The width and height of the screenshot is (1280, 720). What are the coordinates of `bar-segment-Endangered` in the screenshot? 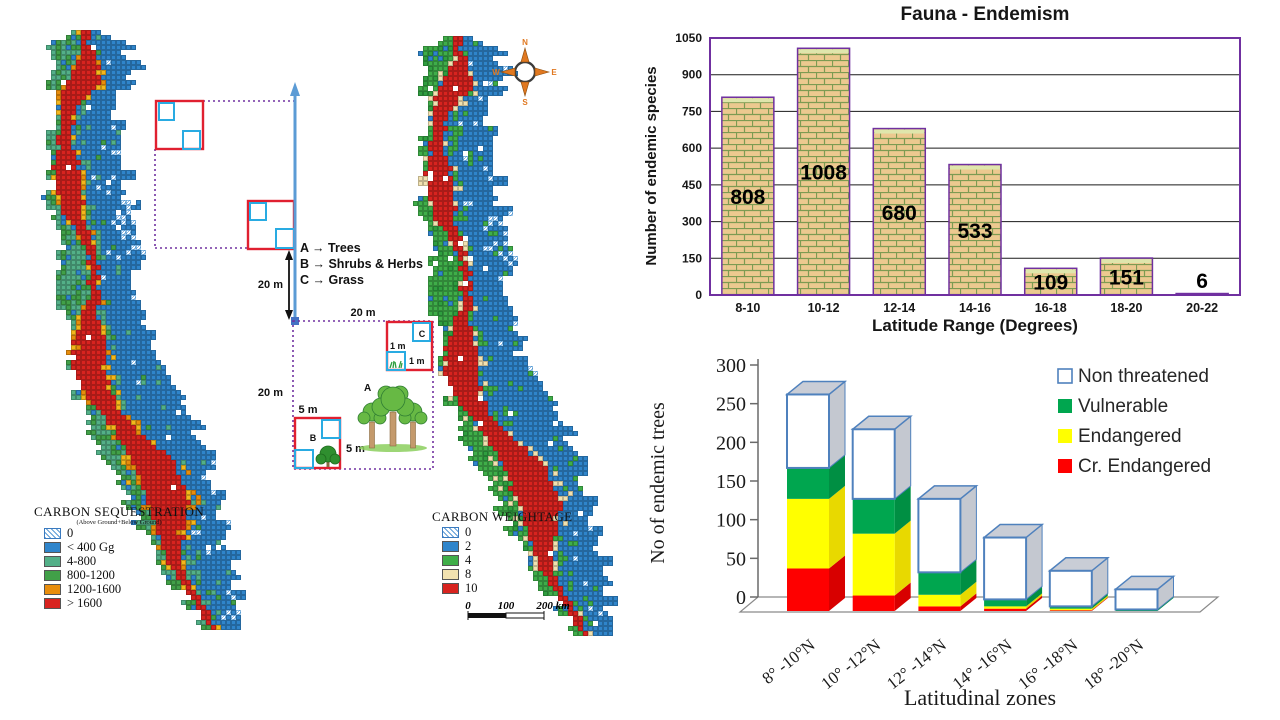 It's located at (1070, 609).